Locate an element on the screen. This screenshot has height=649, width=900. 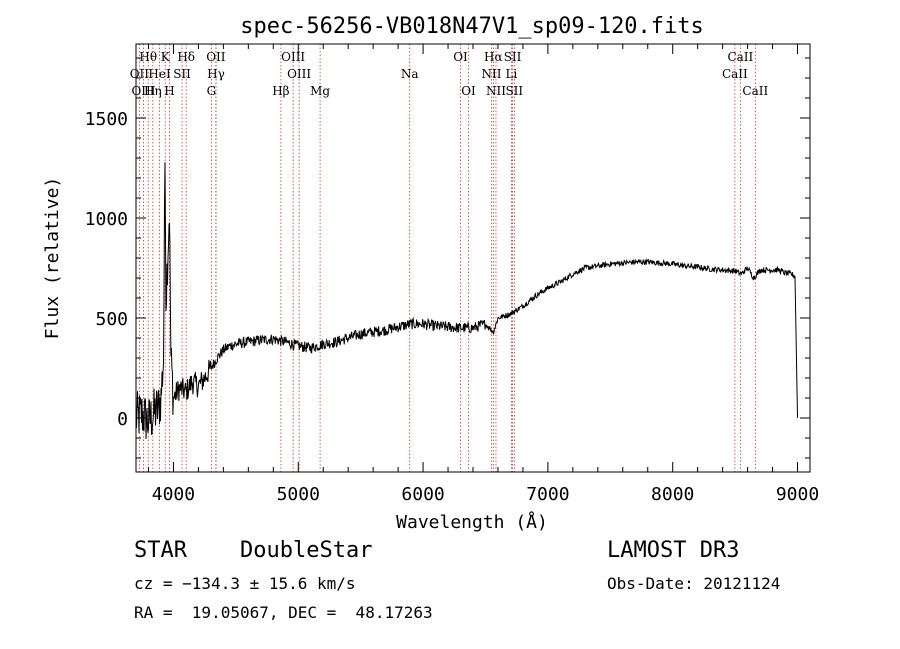
y-axis-label: Flux (relative) is located at coordinates (52, 258).